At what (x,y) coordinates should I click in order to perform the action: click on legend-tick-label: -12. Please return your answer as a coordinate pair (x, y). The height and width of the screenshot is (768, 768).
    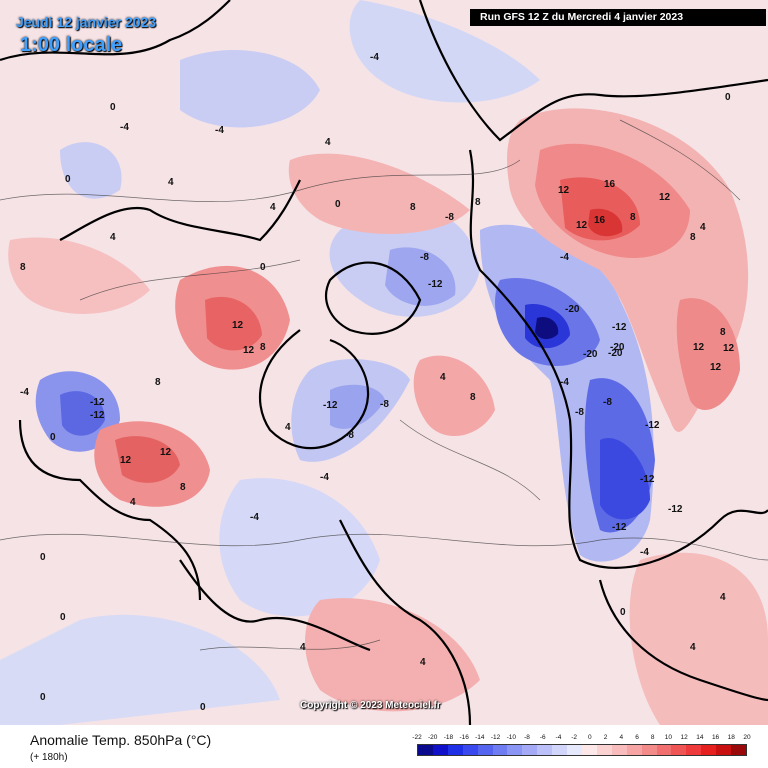
    Looking at the image, I should click on (495, 737).